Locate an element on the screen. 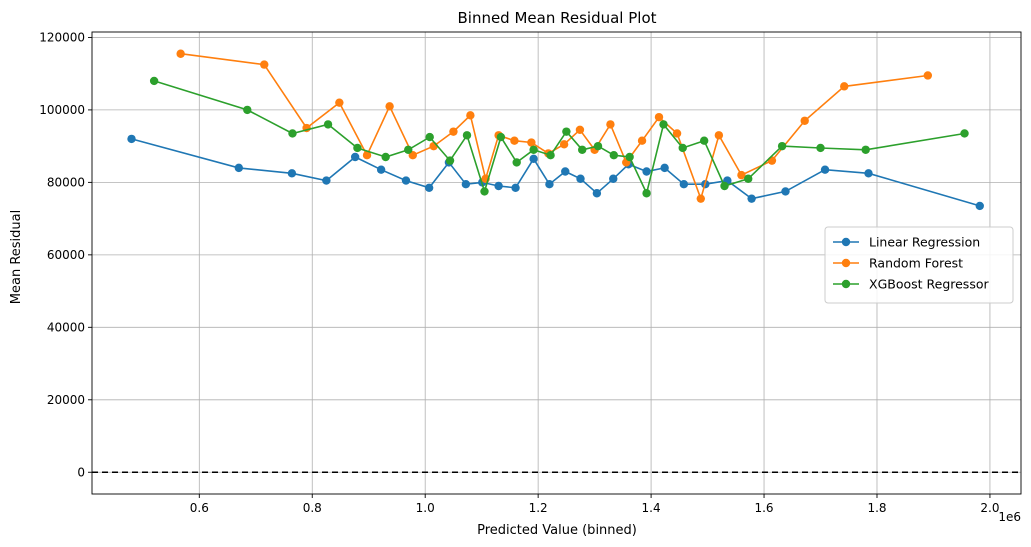 The image size is (1031, 547). x-tick-label: 2.0 is located at coordinates (989, 508).